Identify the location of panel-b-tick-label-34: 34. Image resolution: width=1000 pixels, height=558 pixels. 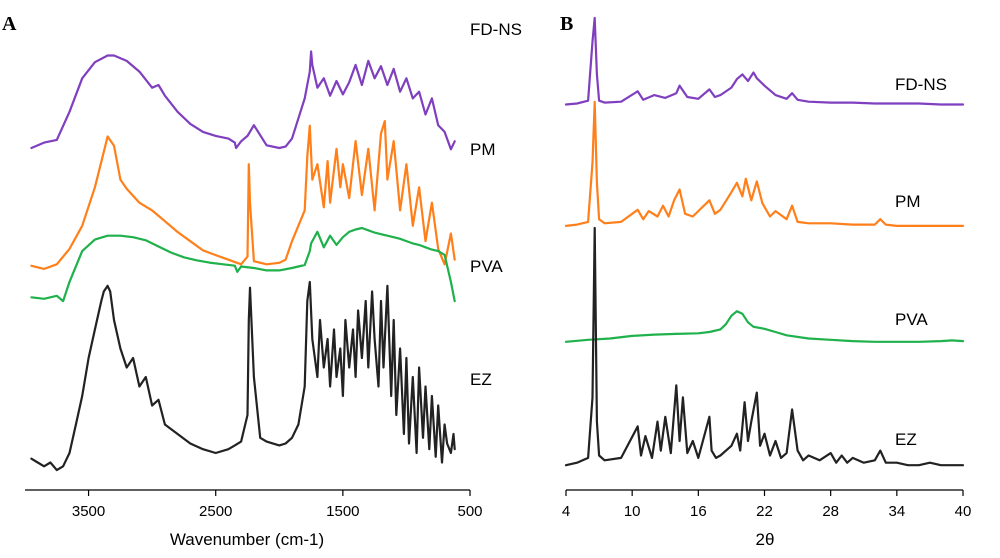
(896, 511).